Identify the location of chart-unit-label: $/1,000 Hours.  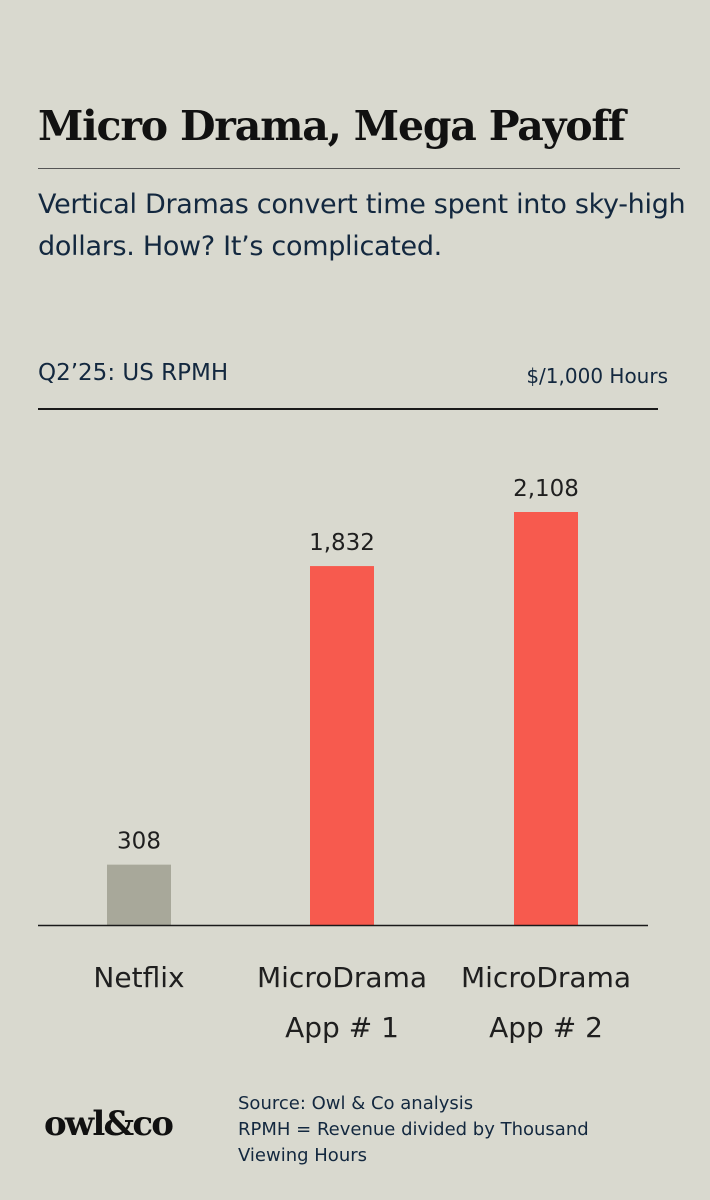
(597, 376).